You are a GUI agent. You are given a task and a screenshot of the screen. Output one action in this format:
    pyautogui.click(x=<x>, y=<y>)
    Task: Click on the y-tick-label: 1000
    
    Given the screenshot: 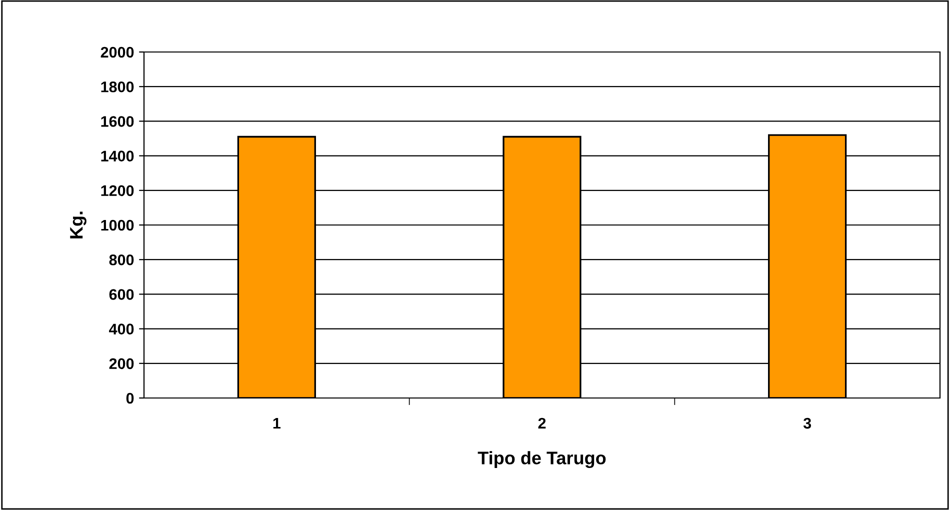 What is the action you would take?
    pyautogui.click(x=117, y=225)
    